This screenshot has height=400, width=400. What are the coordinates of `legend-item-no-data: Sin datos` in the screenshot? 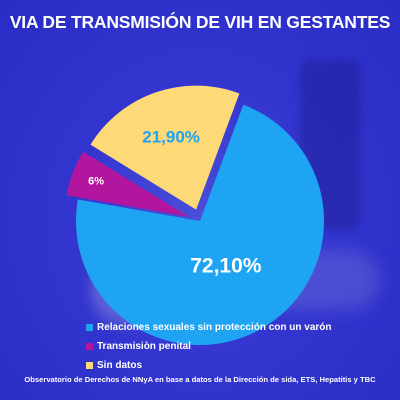 It's located at (209, 365).